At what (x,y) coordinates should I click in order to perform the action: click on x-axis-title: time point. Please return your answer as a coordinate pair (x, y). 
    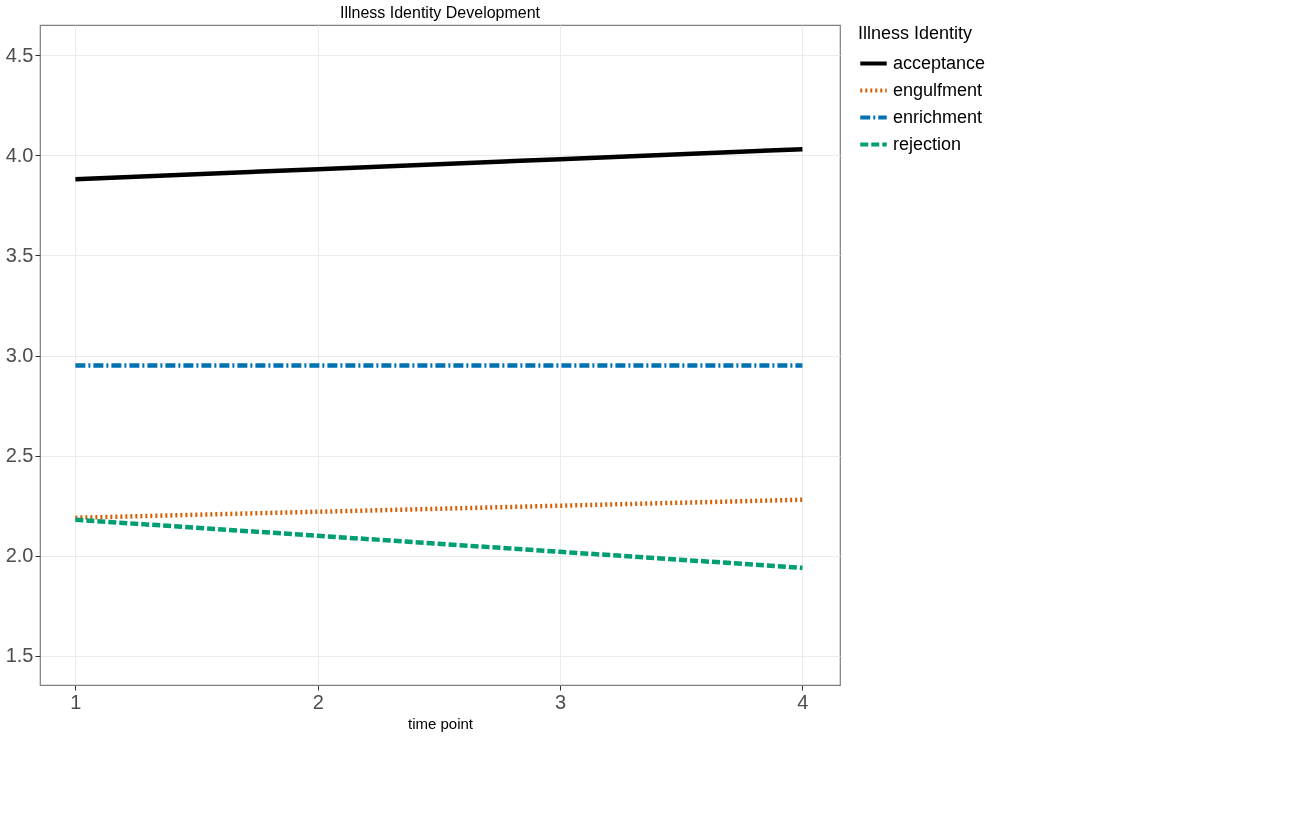
    Looking at the image, I should click on (440, 723).